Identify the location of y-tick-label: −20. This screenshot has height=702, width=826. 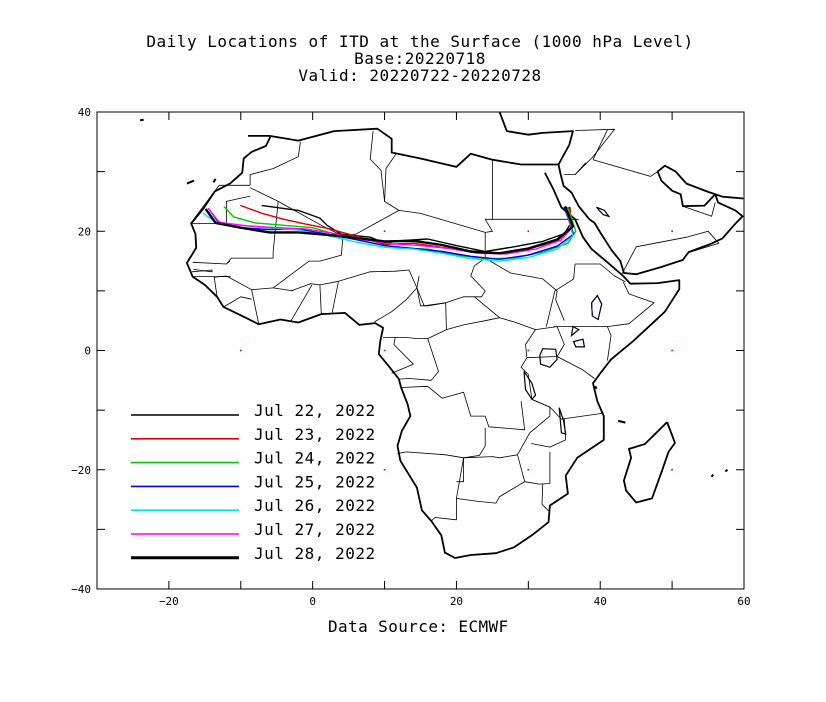
(81, 470).